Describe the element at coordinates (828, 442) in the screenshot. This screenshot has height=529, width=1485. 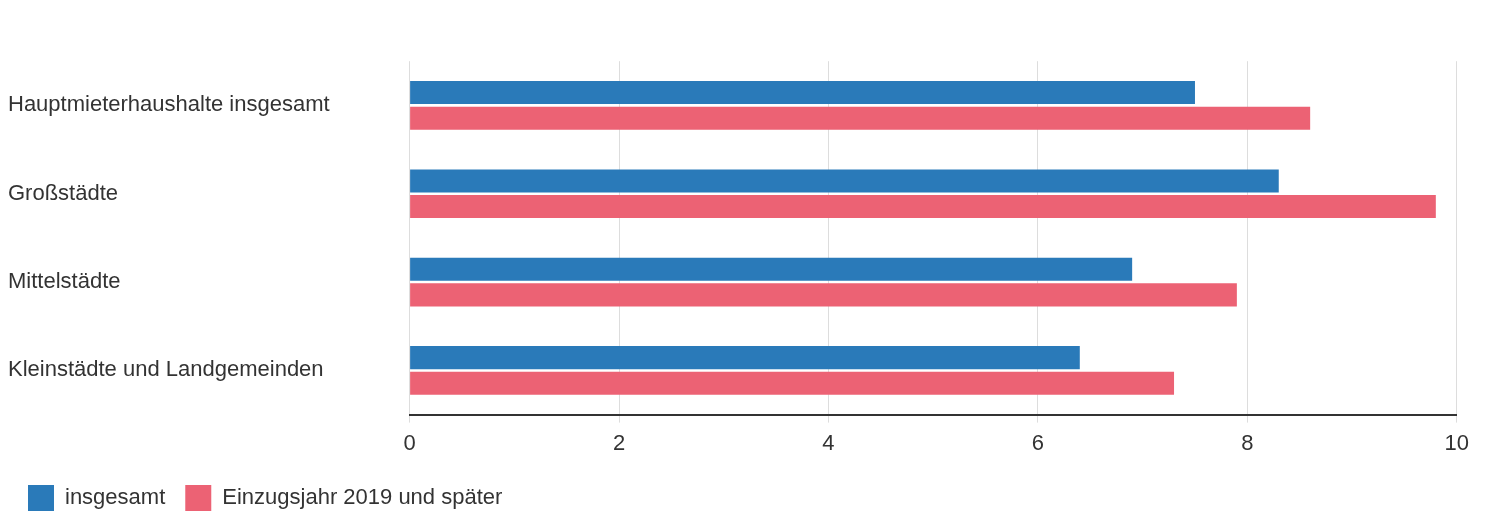
I see `x-tick-label: 4` at that location.